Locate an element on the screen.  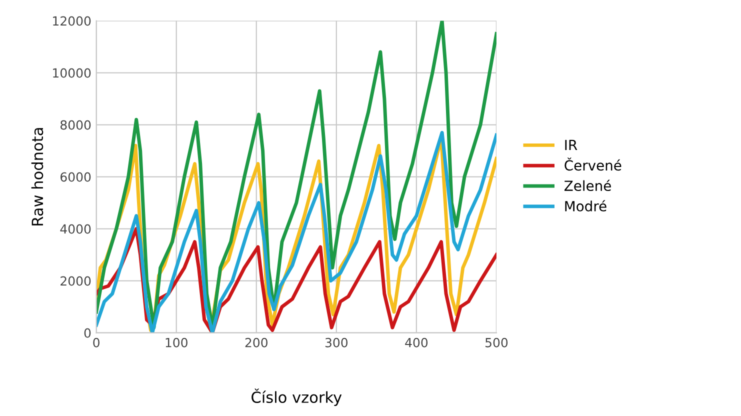
y-axis-title: Raw hodnota is located at coordinates (37, 177).